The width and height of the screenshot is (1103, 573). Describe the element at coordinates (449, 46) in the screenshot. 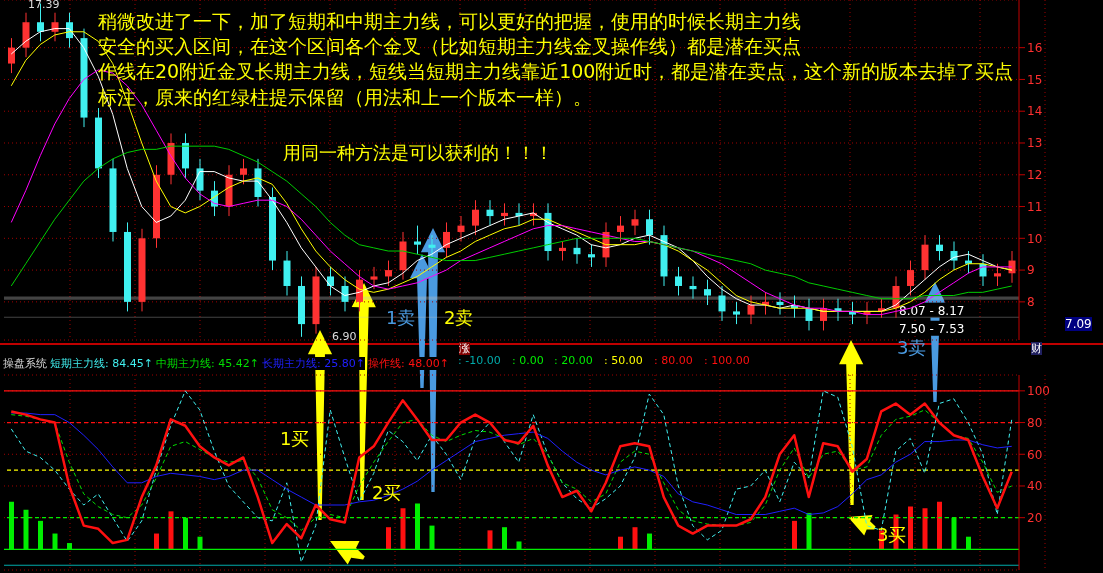

I see `annotation: 安全的买入区间，在这个区间各个金叉（比如短期主力线金叉操作线）都是潜在买点` at that location.